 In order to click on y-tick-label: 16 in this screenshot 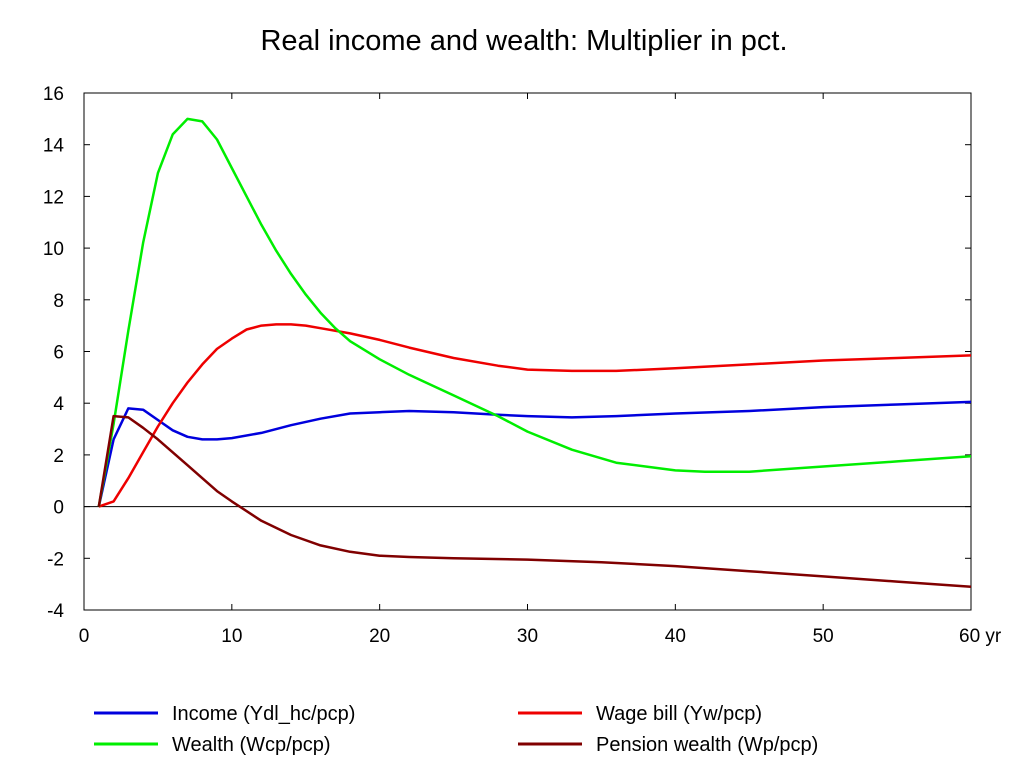, I will do `click(53, 94)`.